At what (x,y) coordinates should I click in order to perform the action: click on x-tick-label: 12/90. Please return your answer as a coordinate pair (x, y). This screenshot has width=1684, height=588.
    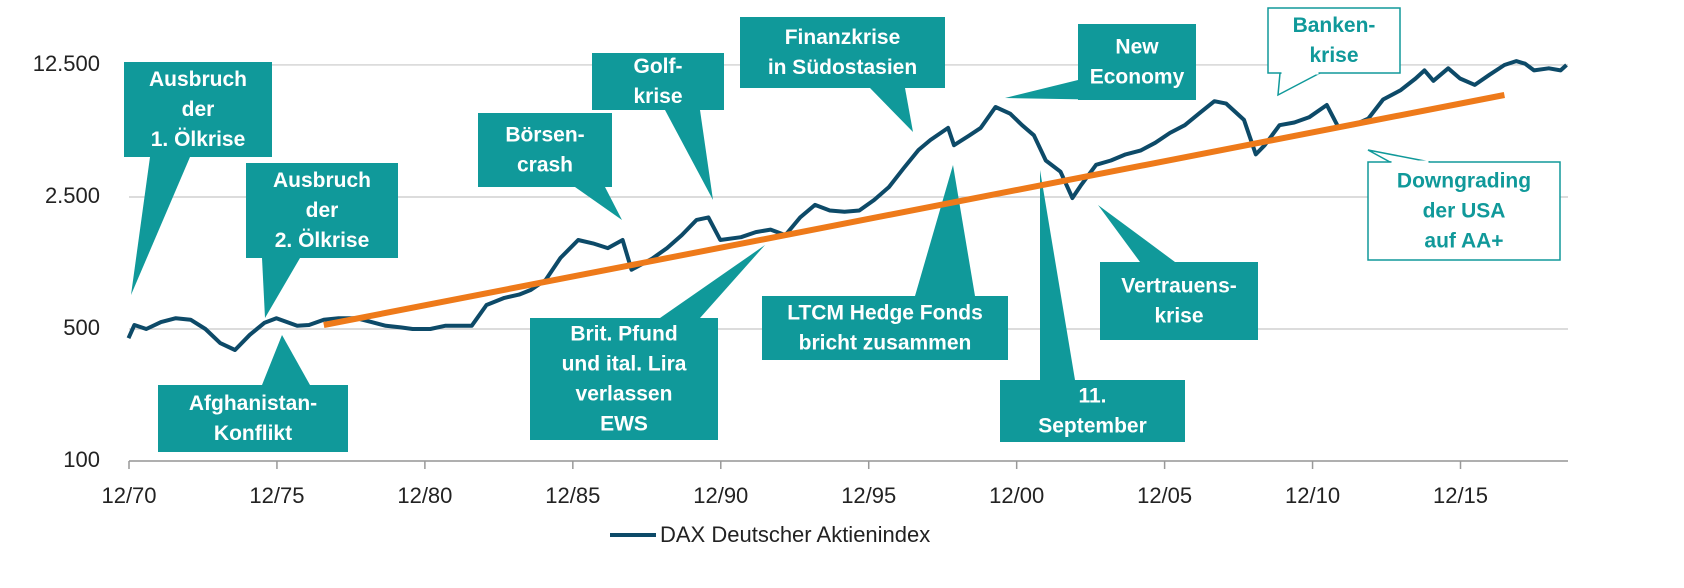
    Looking at the image, I should click on (720, 495).